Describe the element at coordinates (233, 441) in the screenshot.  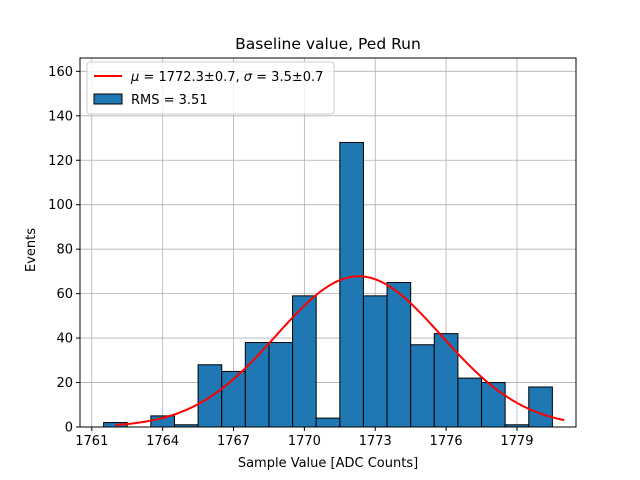
I see `x-tick-label: 1767` at that location.